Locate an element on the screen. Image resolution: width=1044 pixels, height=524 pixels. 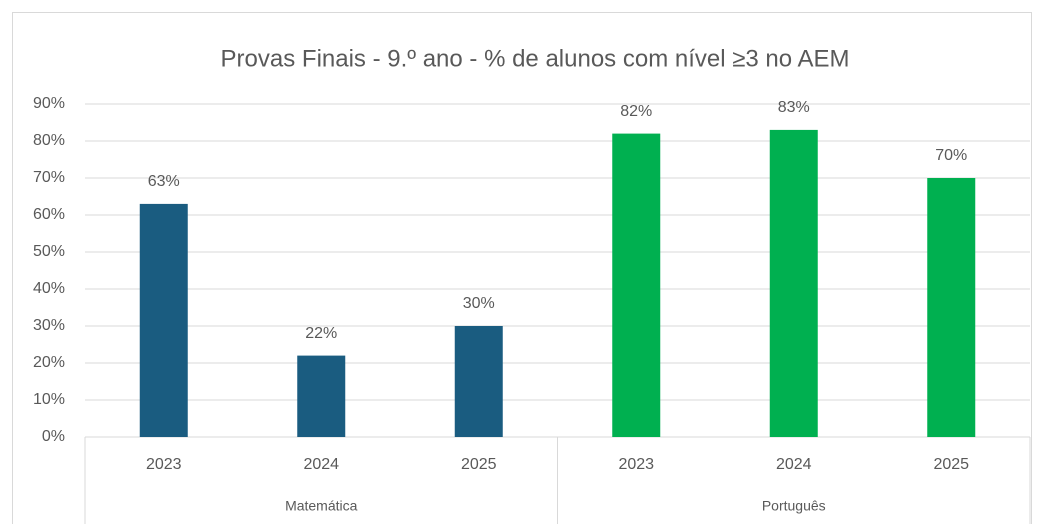
y-tick-label: 40% is located at coordinates (49, 288).